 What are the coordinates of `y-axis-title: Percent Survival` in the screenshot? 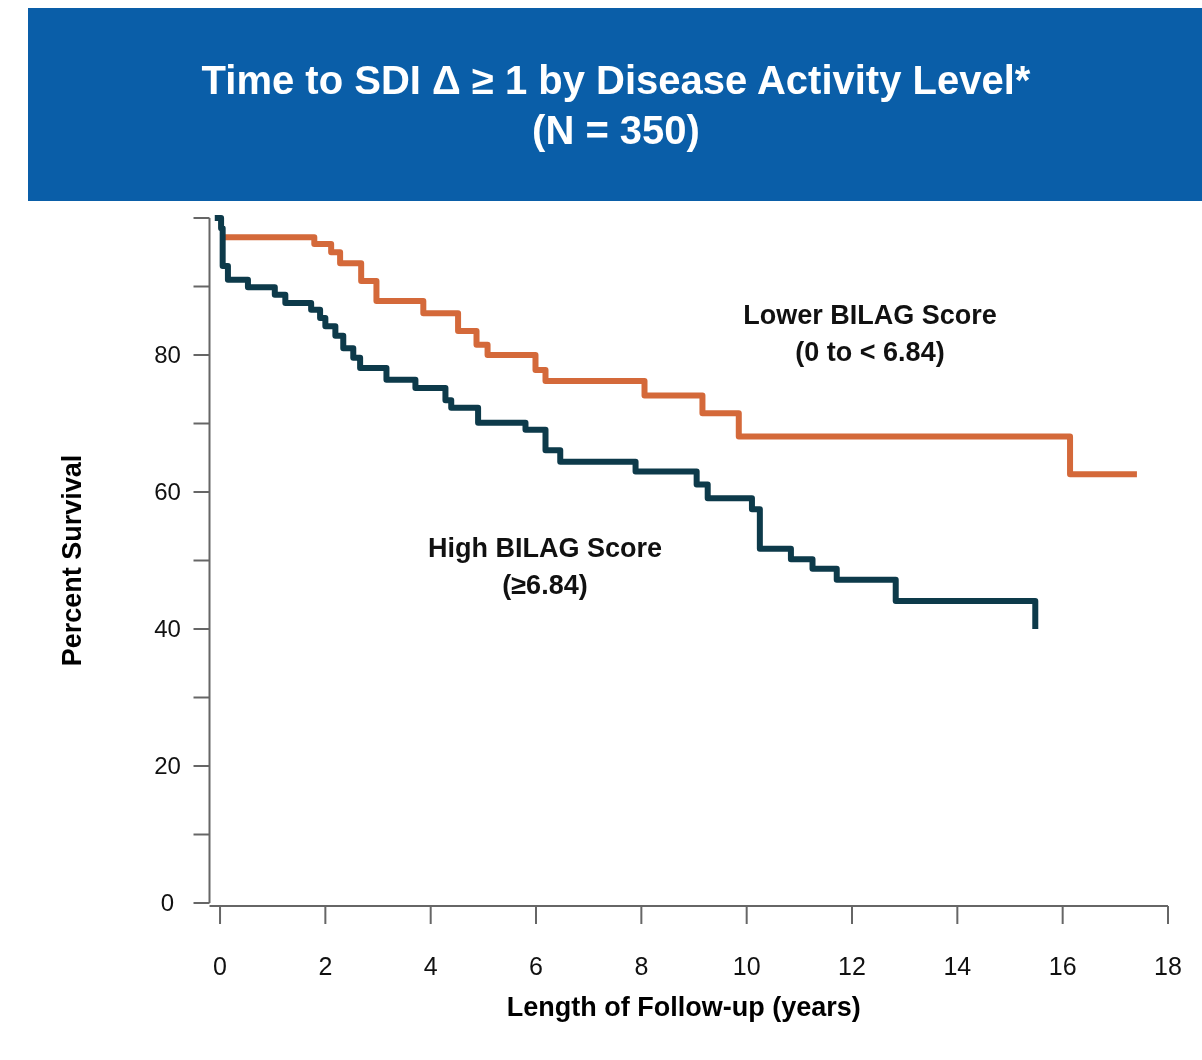 It's located at (72, 560).